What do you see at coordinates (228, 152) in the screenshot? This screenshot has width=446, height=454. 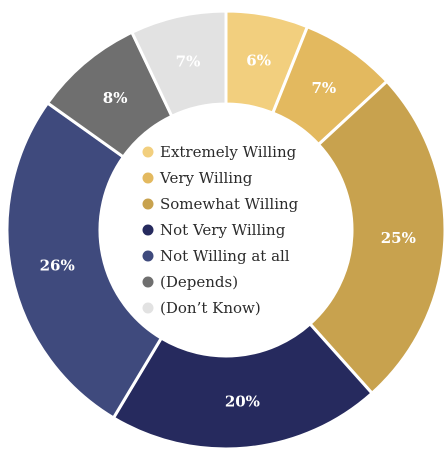 I see `legend-label-extremely-willing: Extremely Willing` at bounding box center [228, 152].